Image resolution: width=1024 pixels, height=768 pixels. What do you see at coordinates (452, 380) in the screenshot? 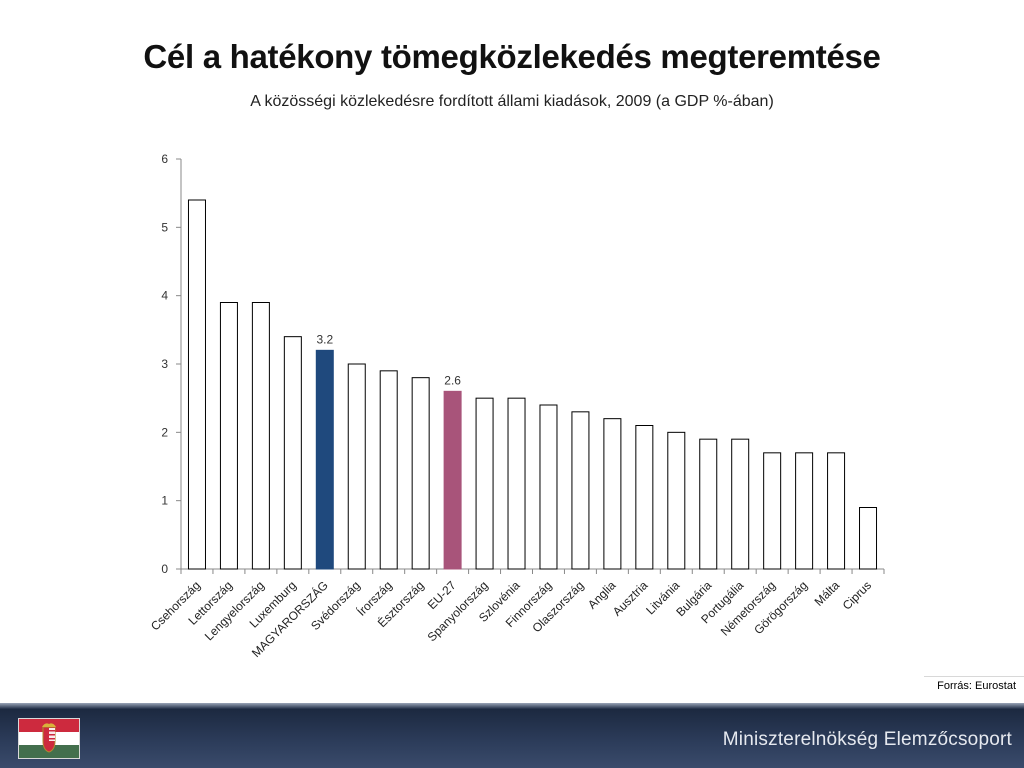
I see `data-label: 2.6` at bounding box center [452, 380].